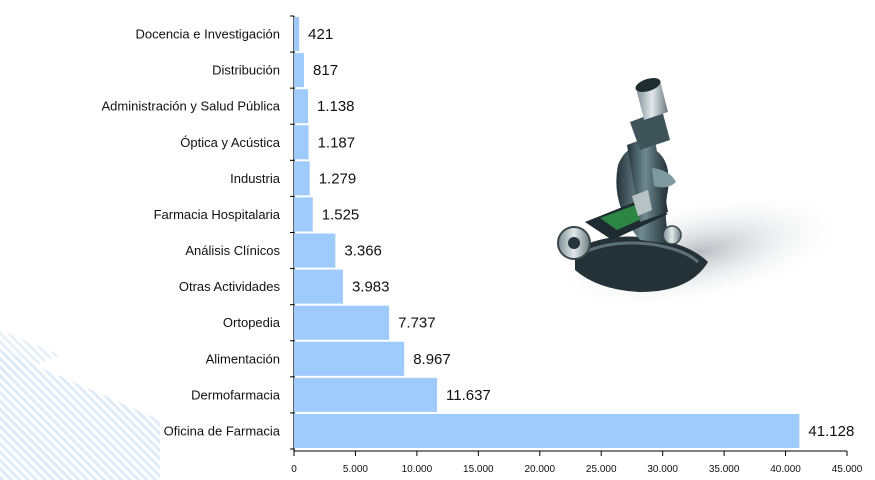 The image size is (875, 480). Describe the element at coordinates (217, 214) in the screenshot. I see `category-label: Farmacia Hospitalaria` at that location.